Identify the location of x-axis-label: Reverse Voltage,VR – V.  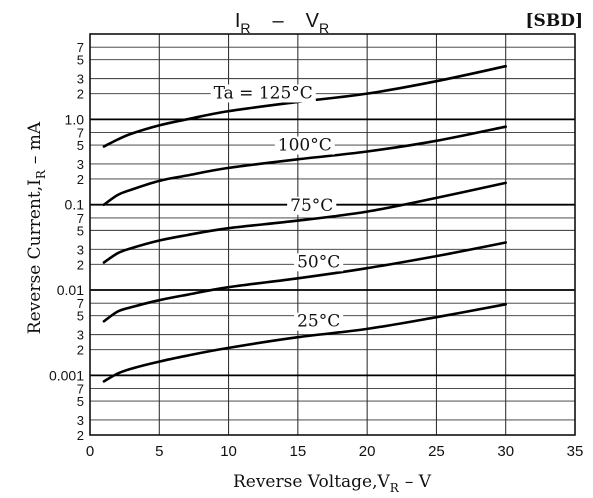
(332, 482).